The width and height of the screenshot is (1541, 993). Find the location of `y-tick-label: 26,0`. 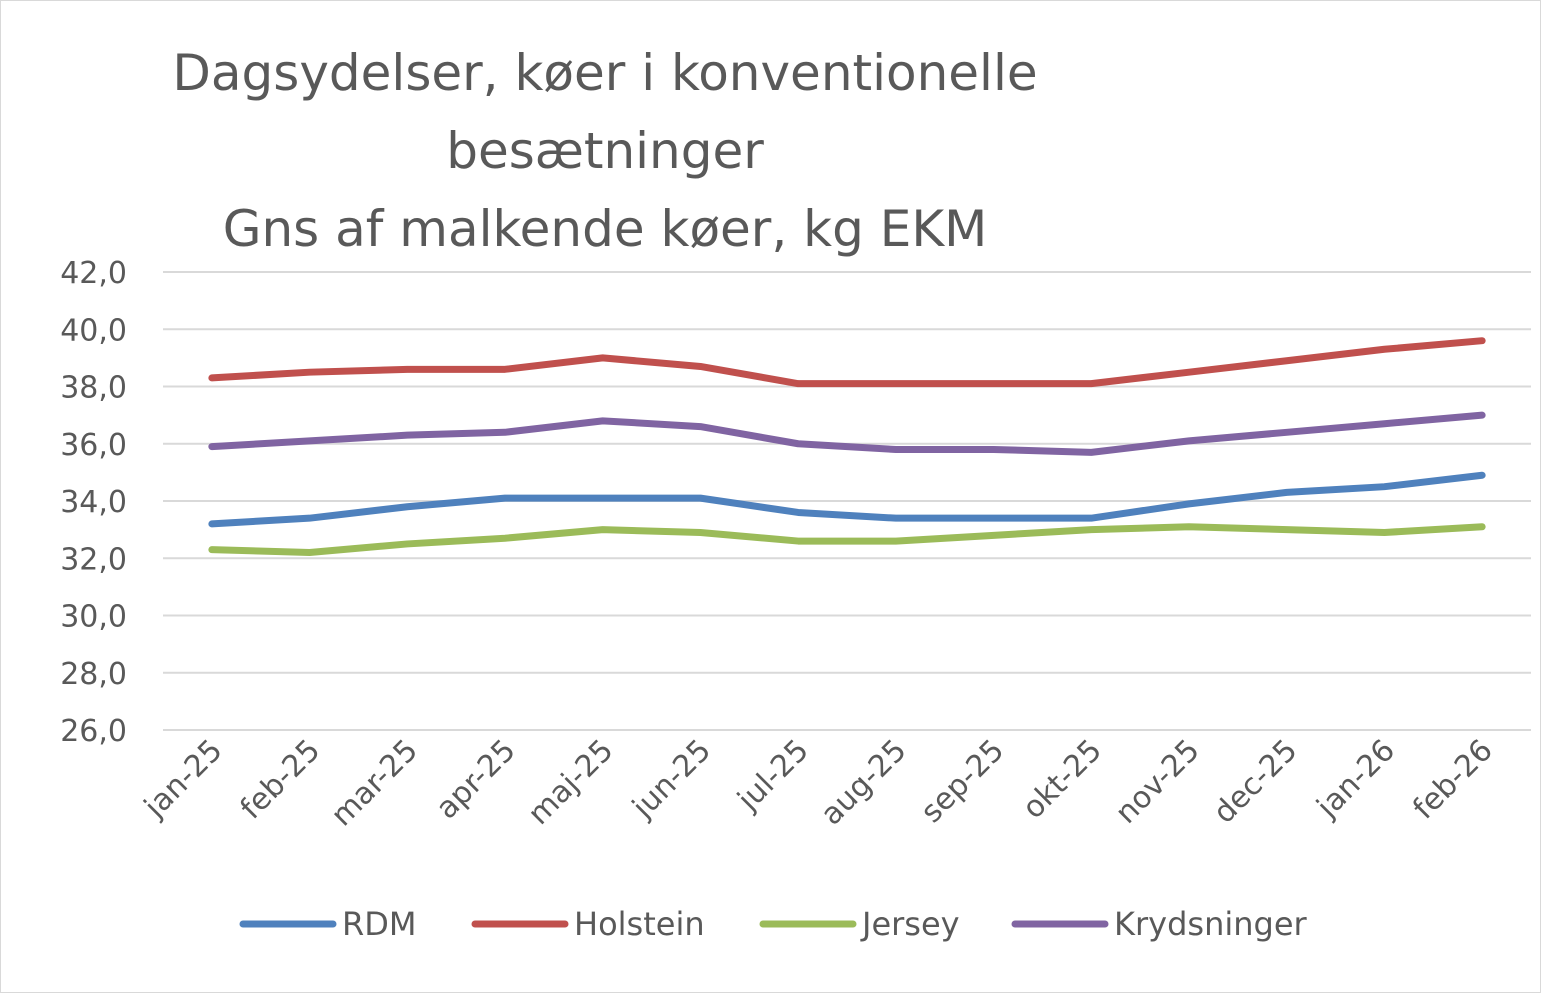

y-tick-label: 26,0 is located at coordinates (93, 731).